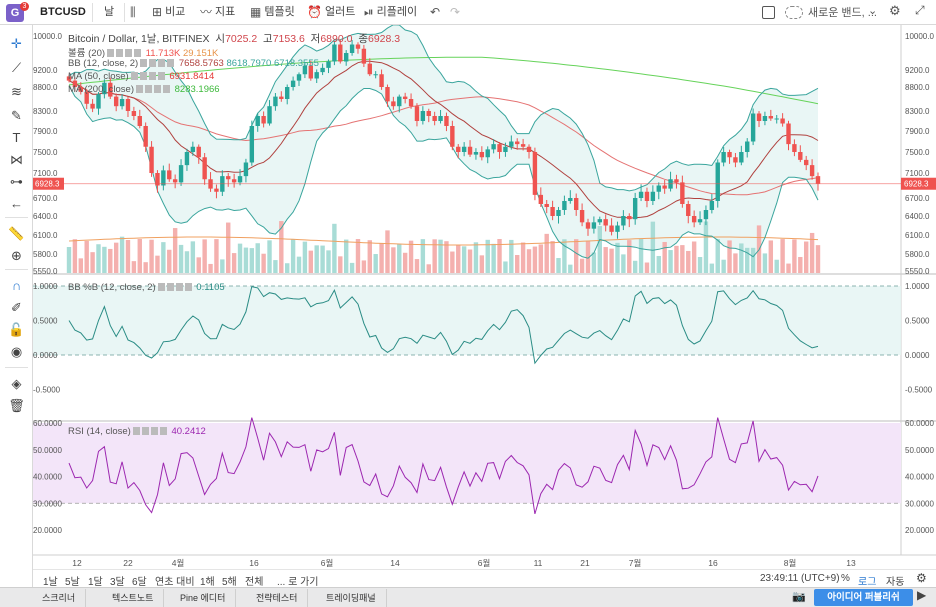 Image resolution: width=936 pixels, height=607 pixels. What do you see at coordinates (16, 67) in the screenshot?
I see `trend-line-icon: ⟋` at bounding box center [16, 67].